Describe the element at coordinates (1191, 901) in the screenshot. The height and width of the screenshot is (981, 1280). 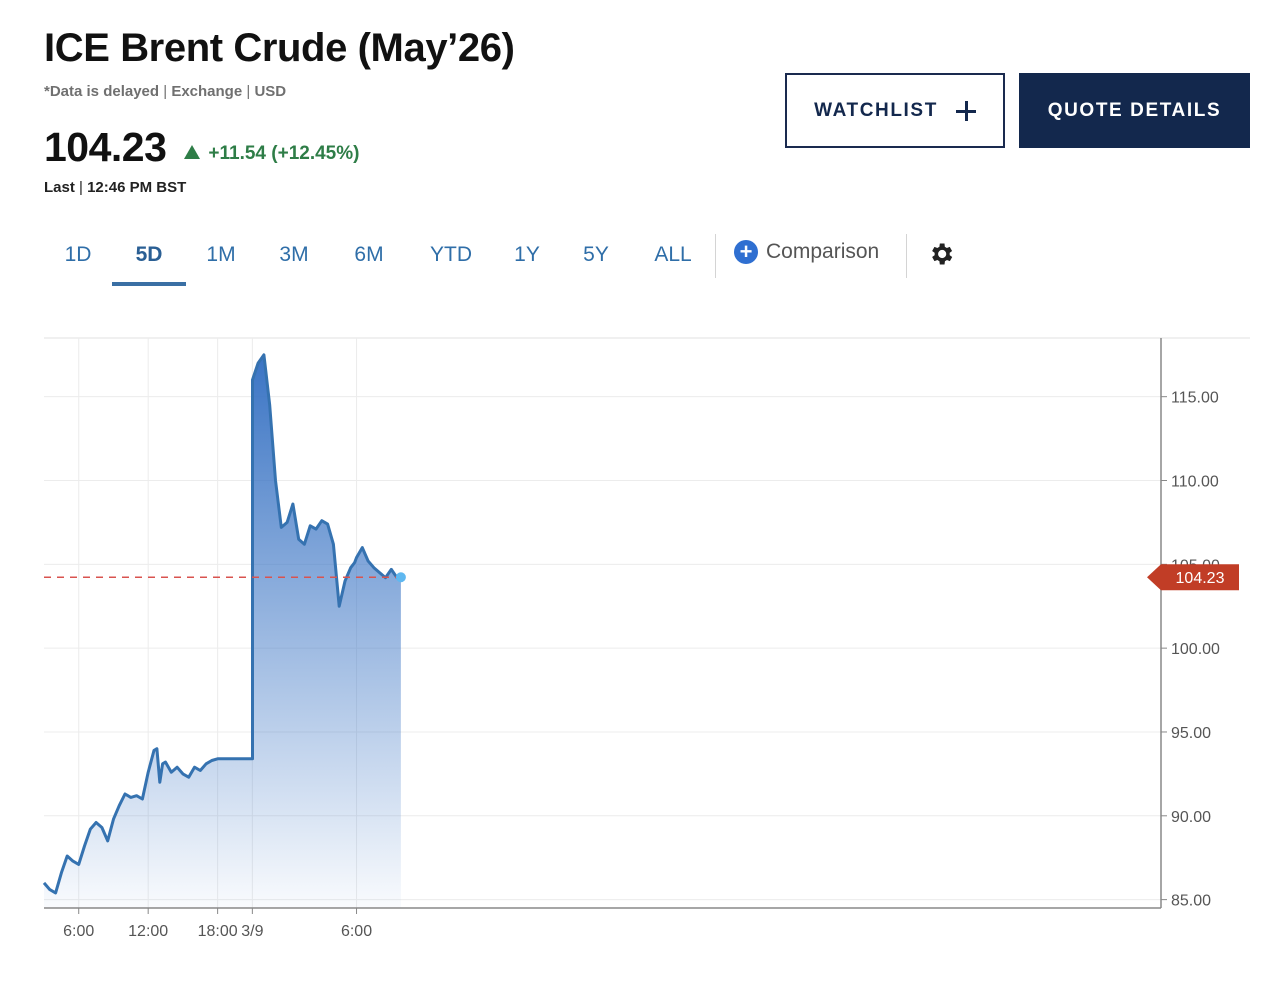
I see `y-tick-label: 85.00` at that location.